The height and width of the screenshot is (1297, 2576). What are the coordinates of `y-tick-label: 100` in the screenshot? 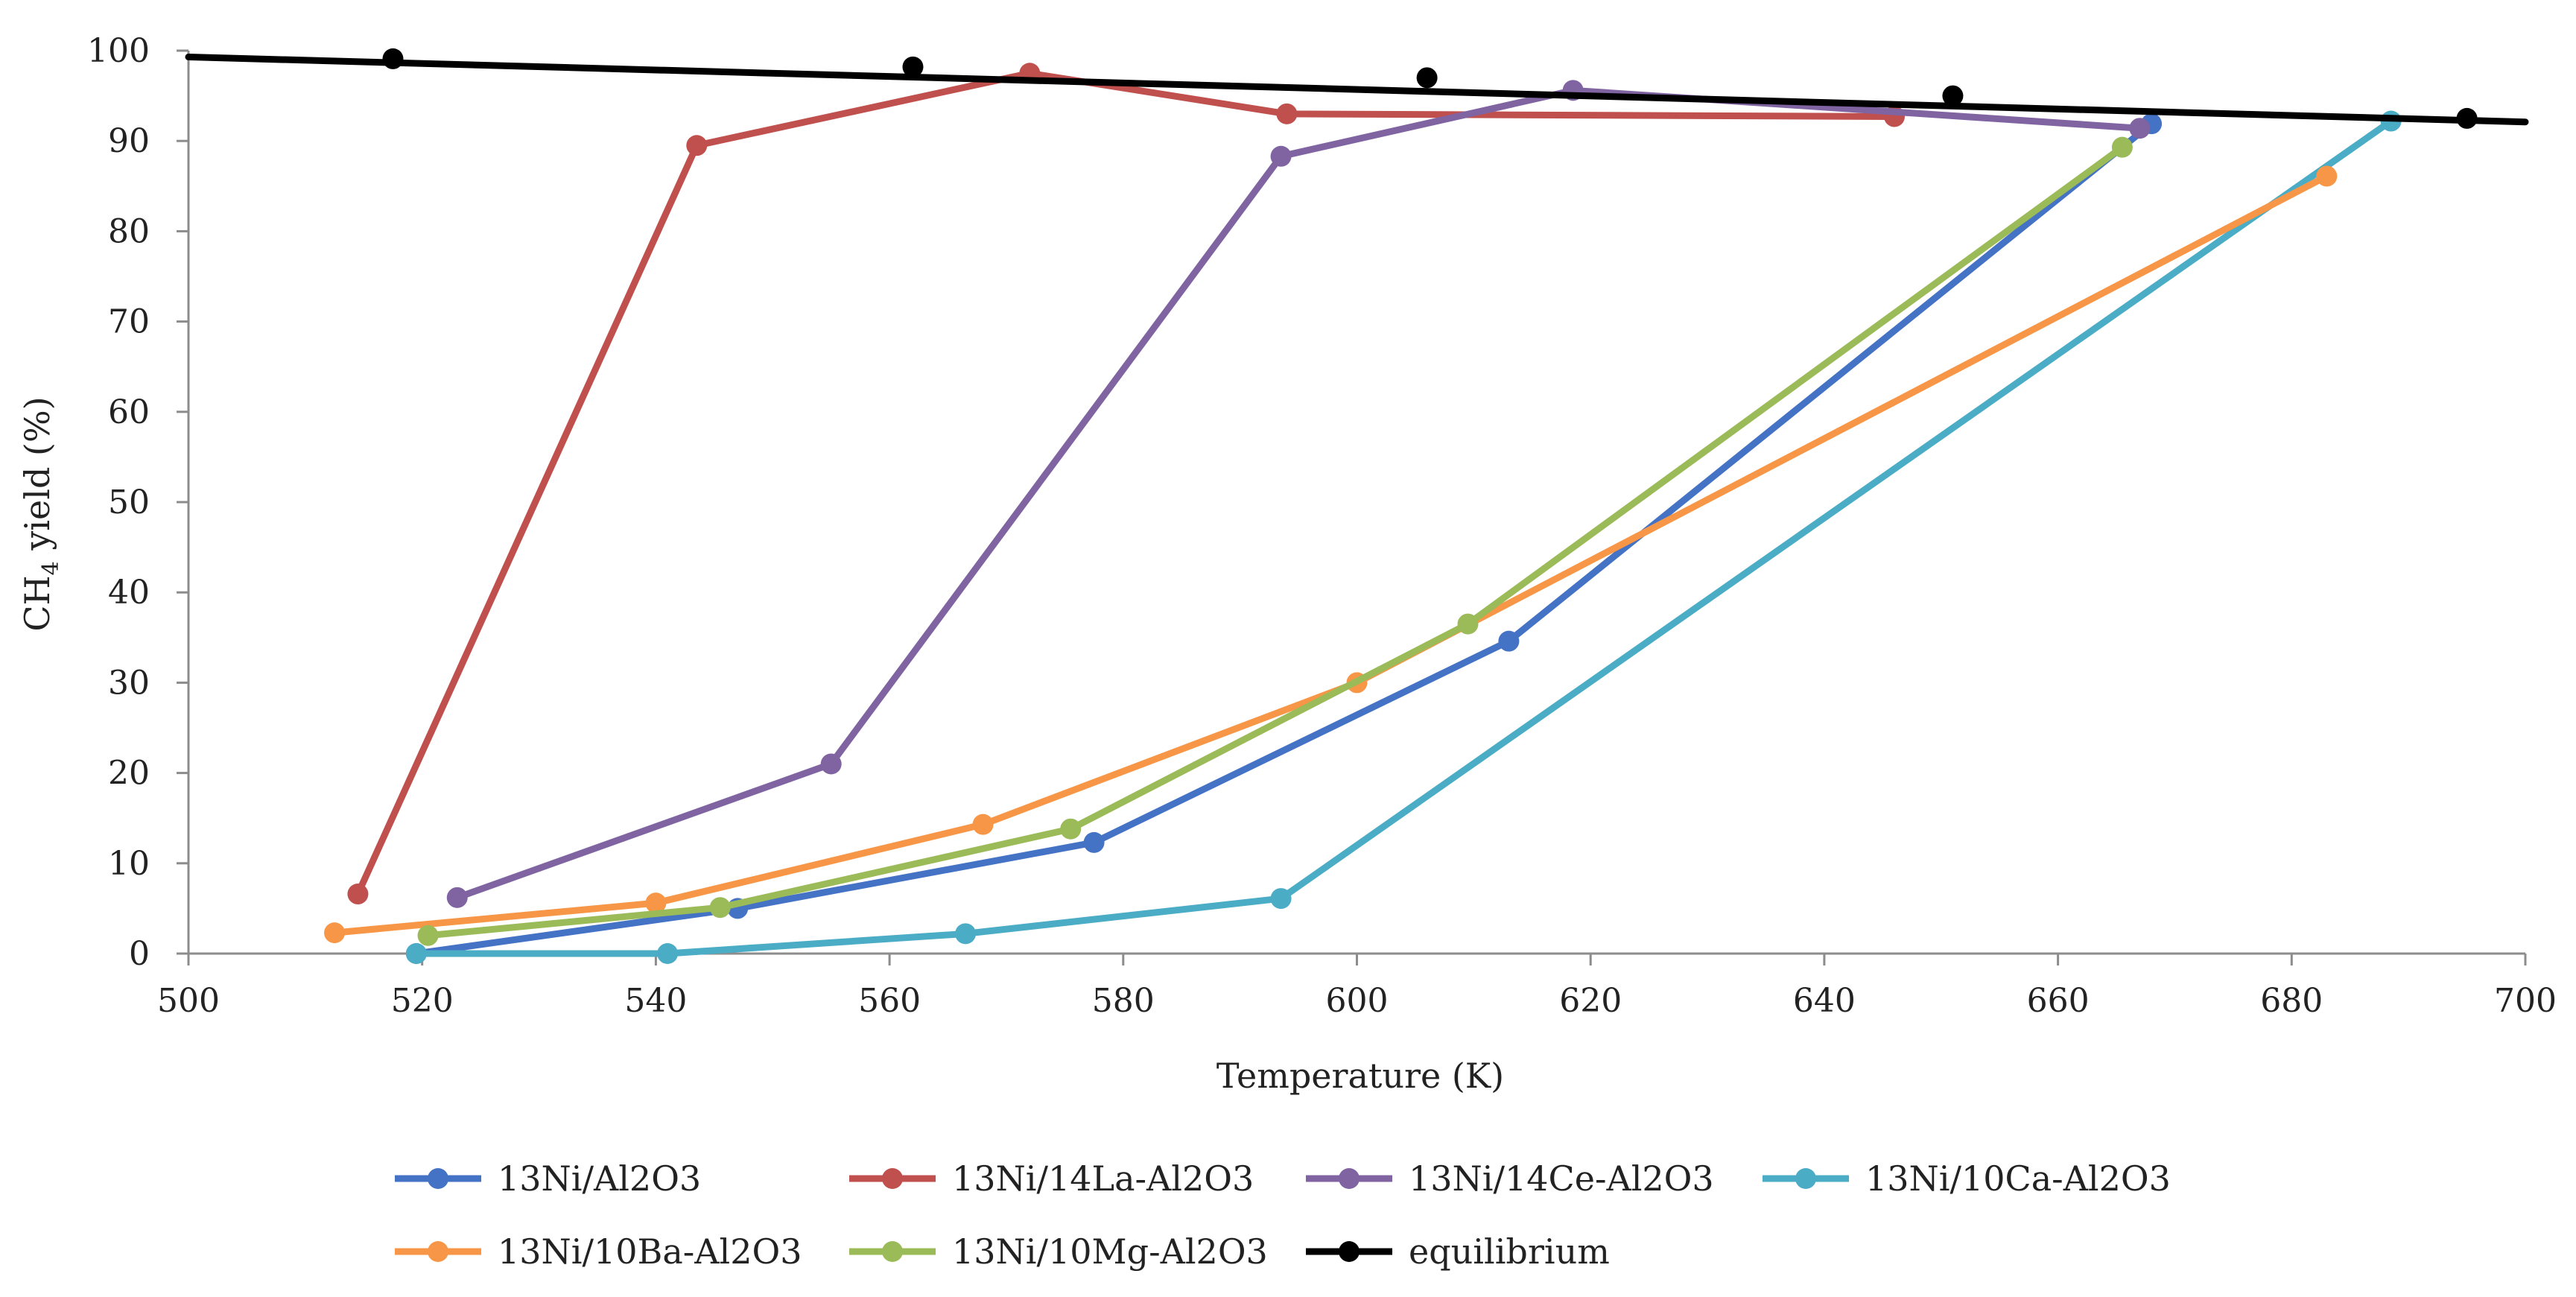 It's located at (119, 51).